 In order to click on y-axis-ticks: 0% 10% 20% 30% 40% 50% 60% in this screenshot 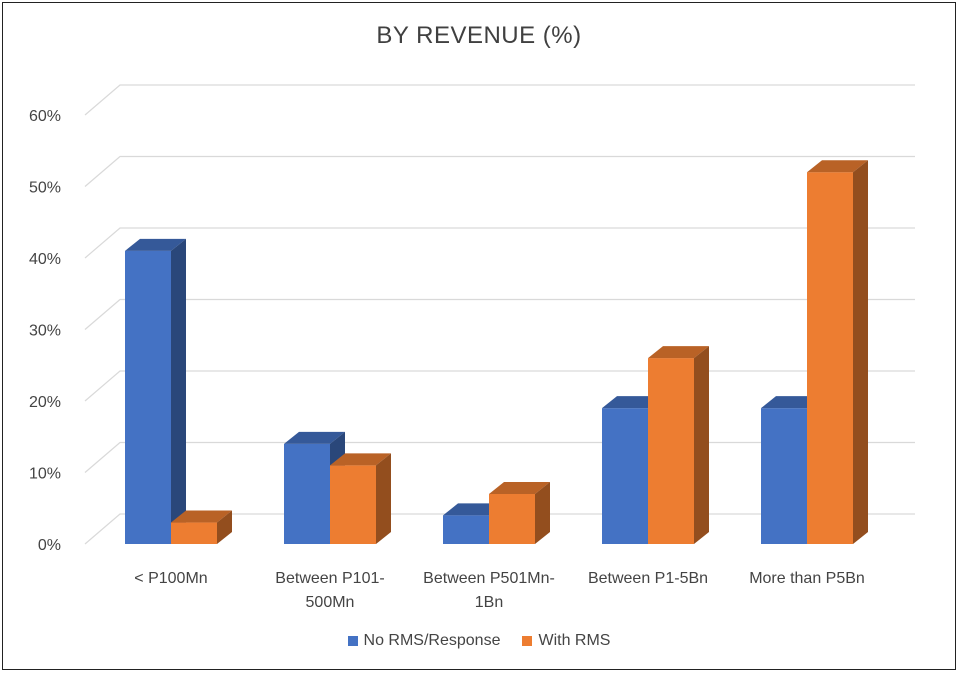, I will do `click(45, 331)`.